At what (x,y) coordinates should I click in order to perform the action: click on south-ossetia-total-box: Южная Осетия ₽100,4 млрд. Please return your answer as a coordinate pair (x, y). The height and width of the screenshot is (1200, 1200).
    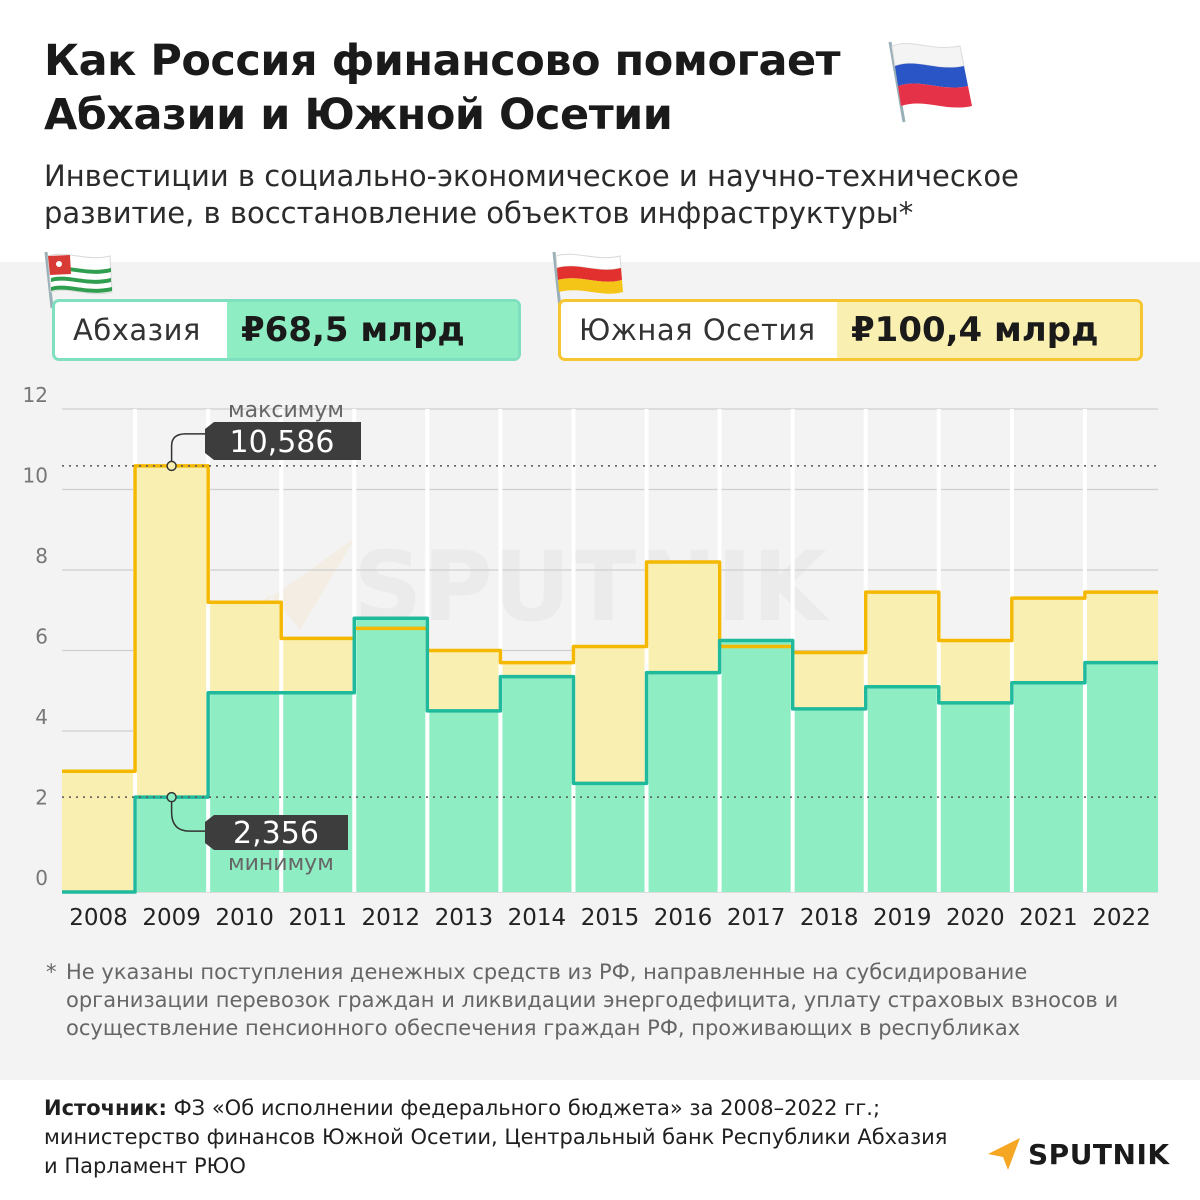
    Looking at the image, I should click on (850, 330).